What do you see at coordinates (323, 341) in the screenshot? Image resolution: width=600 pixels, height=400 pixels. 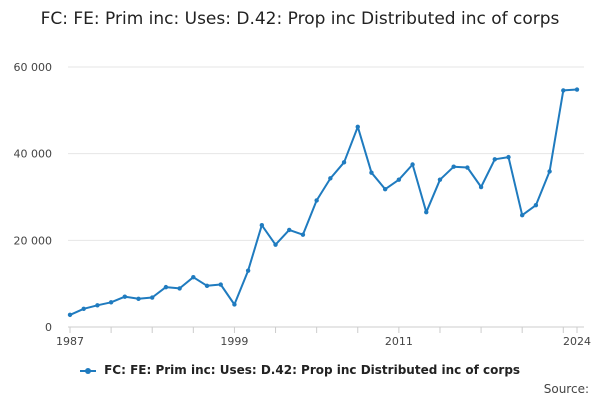 I see `x-axis-tick-labels: 1987 1999 2011 2024` at bounding box center [323, 341].